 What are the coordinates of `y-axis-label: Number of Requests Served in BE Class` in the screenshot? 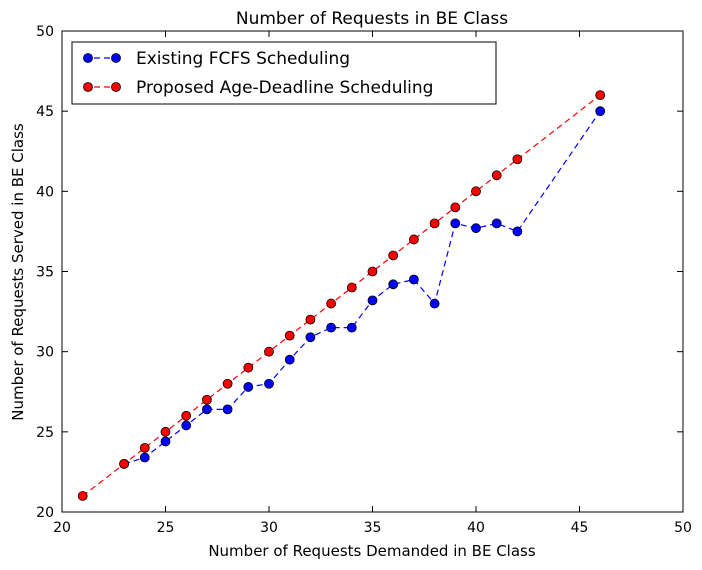 It's located at (18, 272).